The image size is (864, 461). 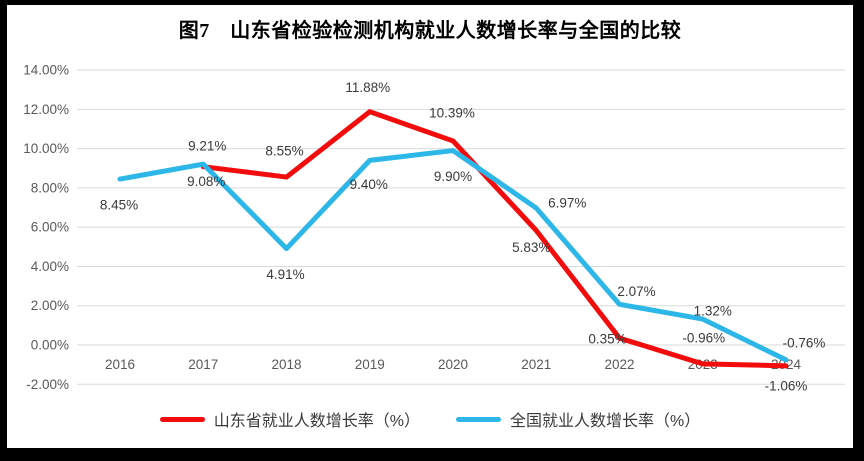 I want to click on x-tick-label: 2017, so click(x=203, y=364).